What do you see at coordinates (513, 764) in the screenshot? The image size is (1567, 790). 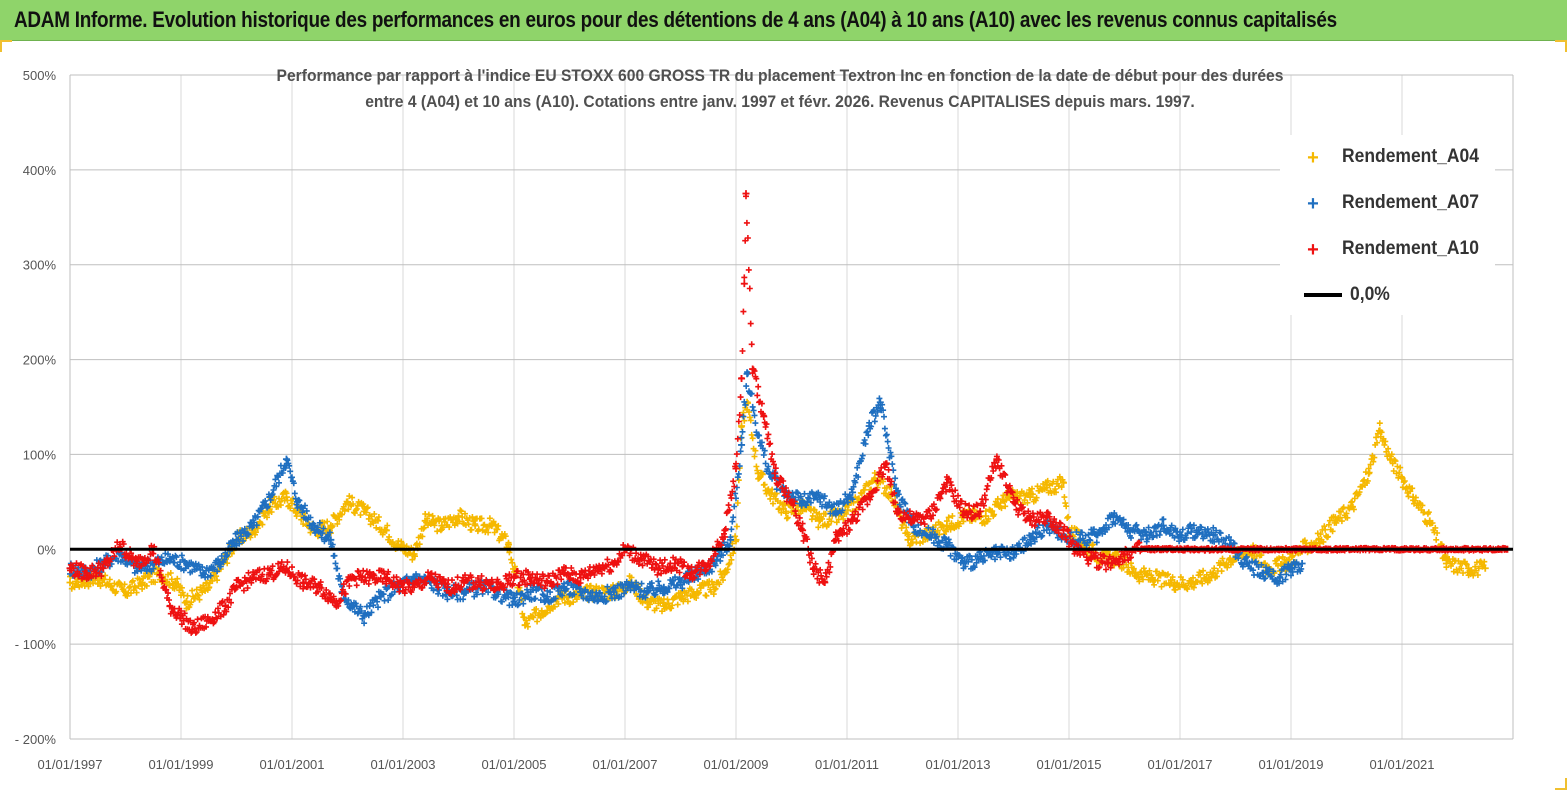 I see `x-tick-label: 01/01/2005` at bounding box center [513, 764].